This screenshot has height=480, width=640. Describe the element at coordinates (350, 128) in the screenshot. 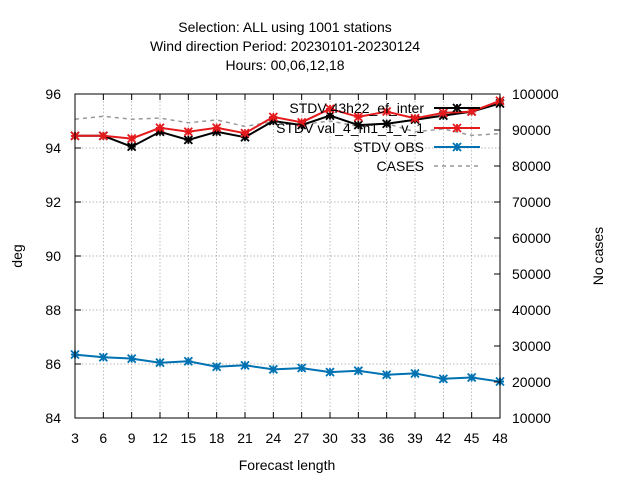

I see `legend-label: STDV val_4_m1_1_v_1` at that location.